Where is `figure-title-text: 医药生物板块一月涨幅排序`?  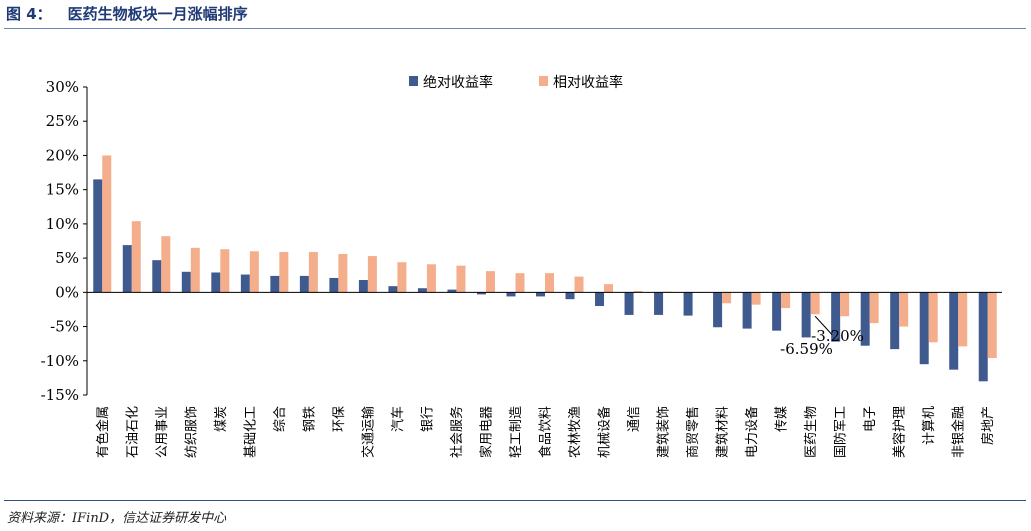
figure-title-text: 医药生物板块一月涨幅排序 is located at coordinates (157, 14).